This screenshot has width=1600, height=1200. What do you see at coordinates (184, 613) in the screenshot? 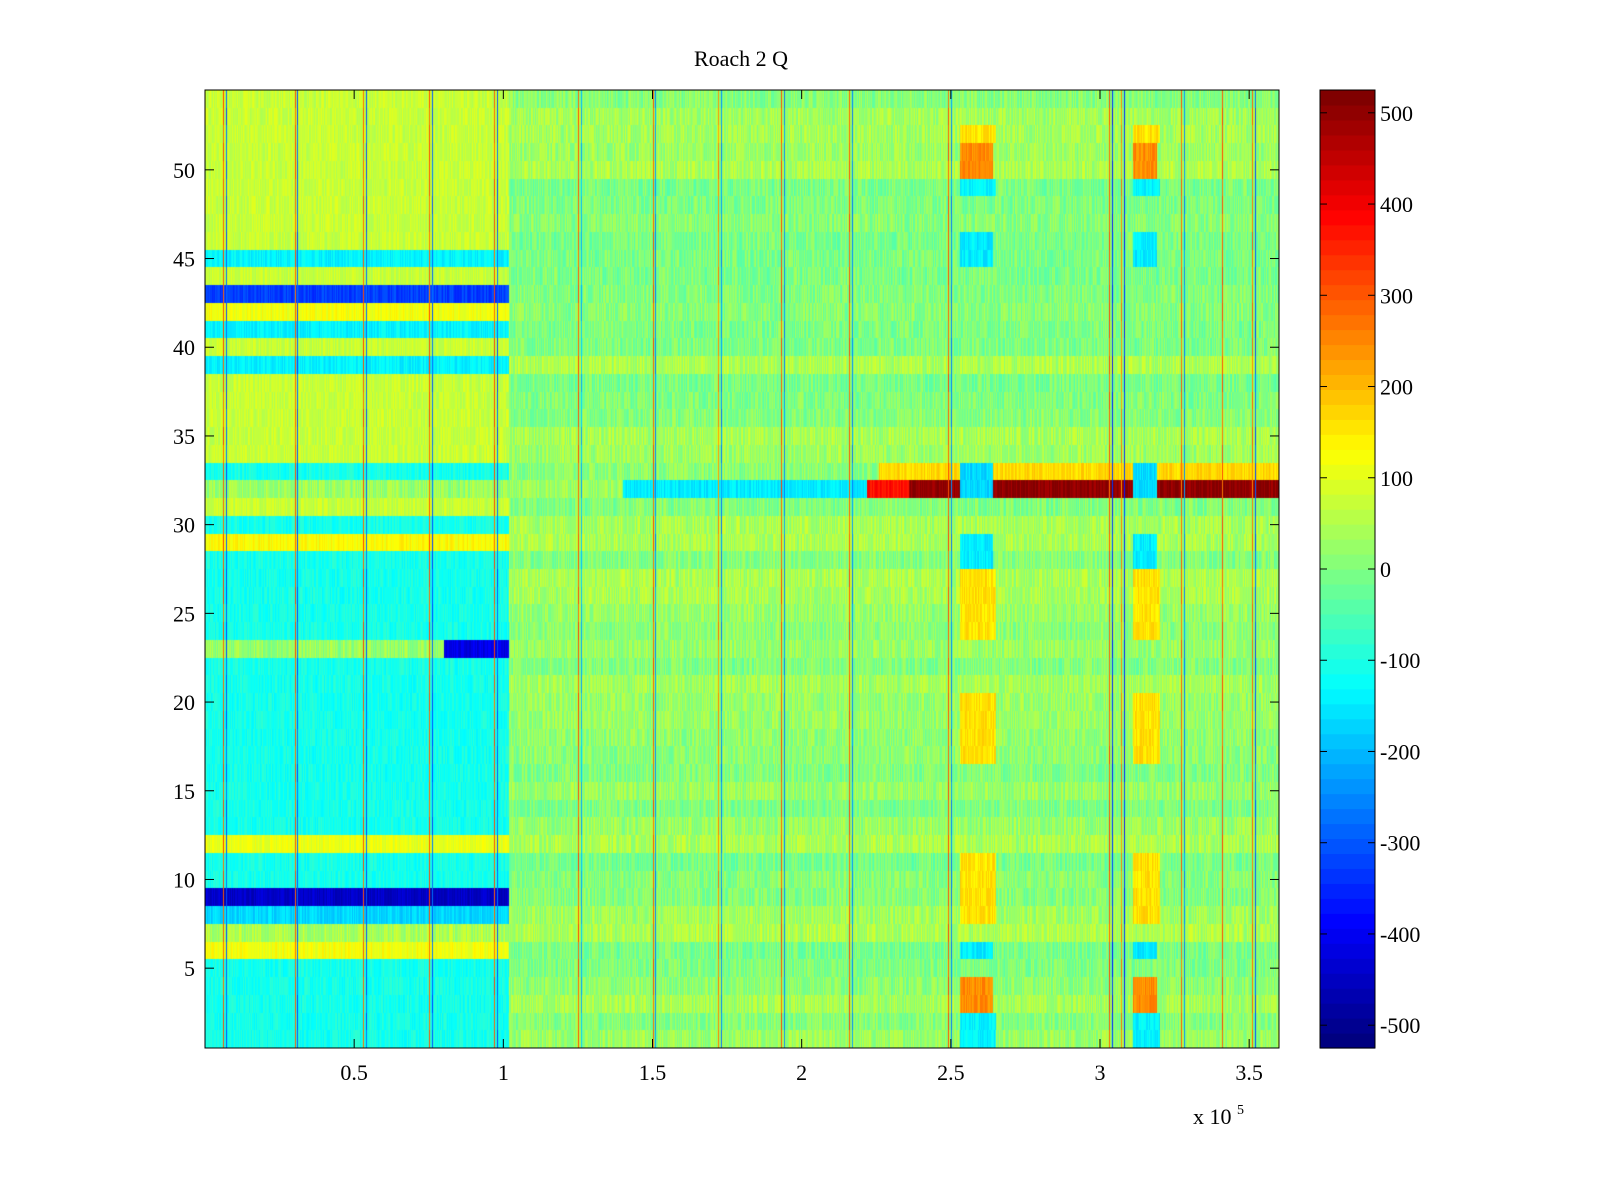
I see `y-tick-label: 25` at bounding box center [184, 613].